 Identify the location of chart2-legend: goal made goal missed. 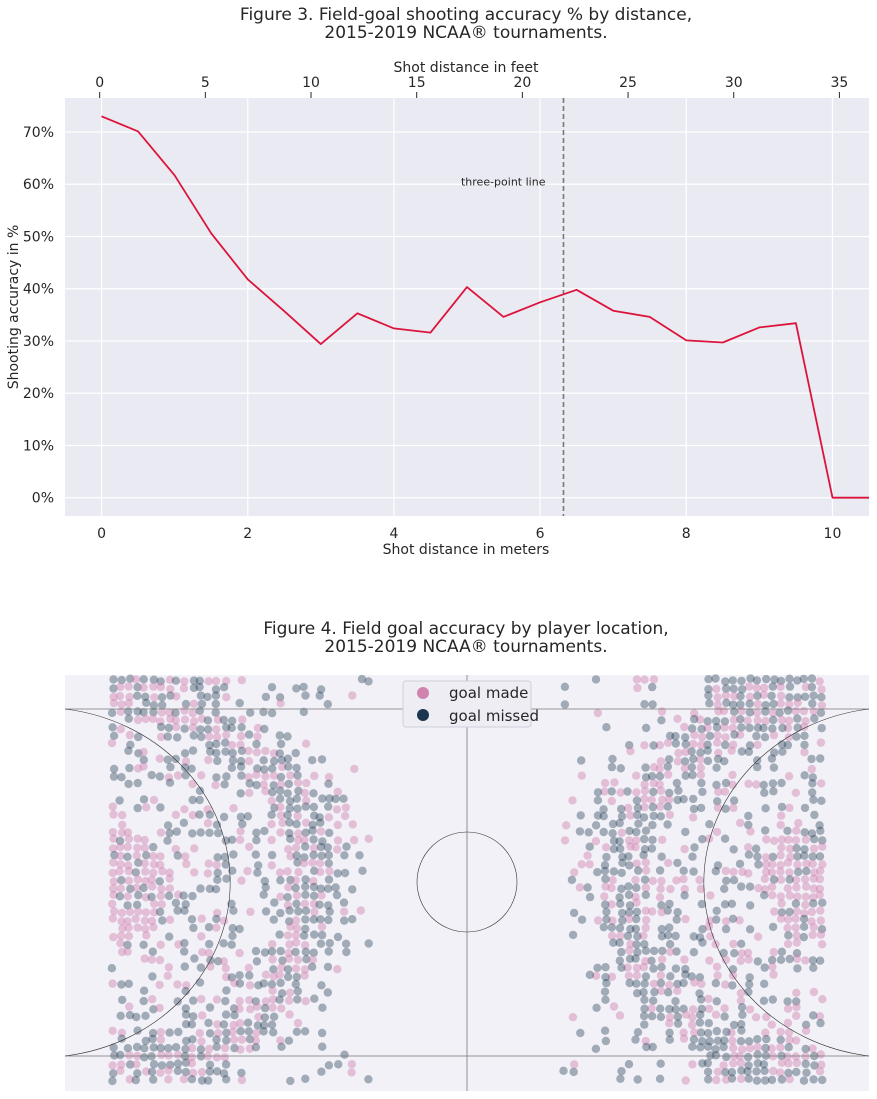
(470, 704).